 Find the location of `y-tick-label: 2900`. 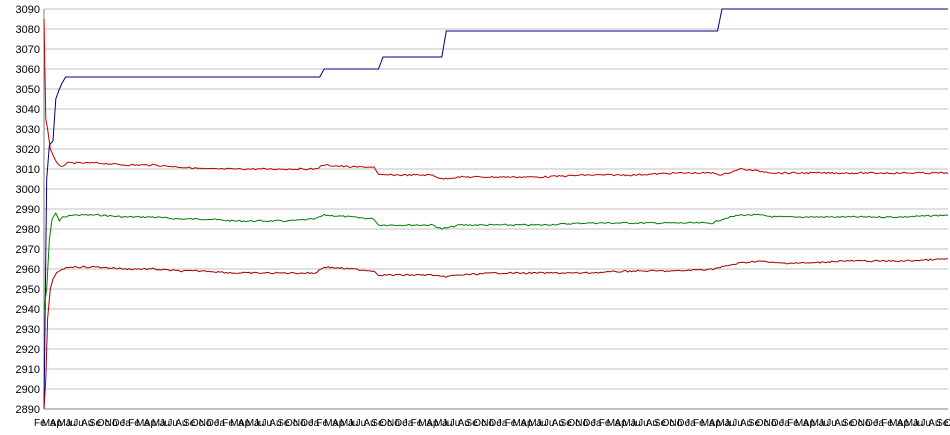

y-tick-label: 2900 is located at coordinates (28, 390).